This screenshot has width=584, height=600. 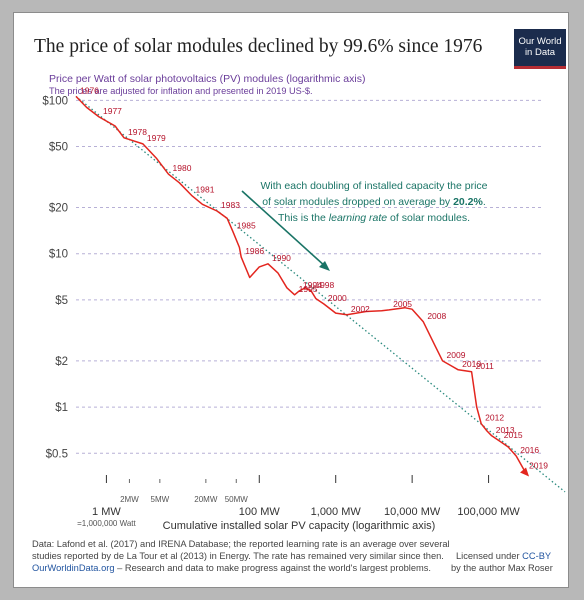 I want to click on annotation-learning-rate-value: 20.2%, so click(x=468, y=202).